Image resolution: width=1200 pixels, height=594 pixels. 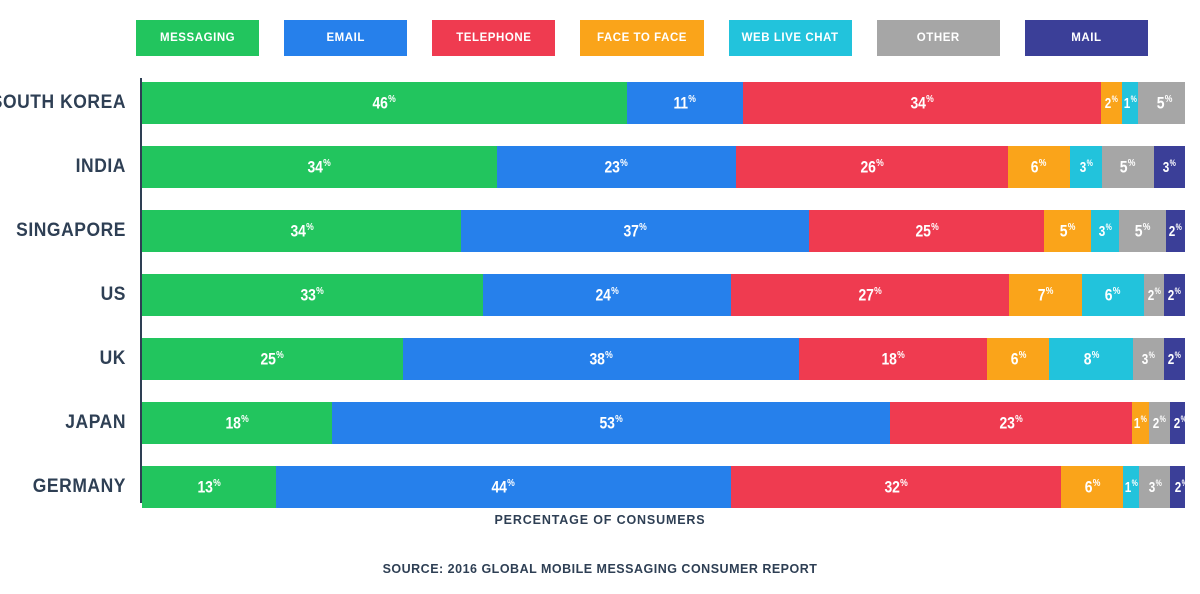 I want to click on bar-segment-number: 25, so click(x=268, y=359).